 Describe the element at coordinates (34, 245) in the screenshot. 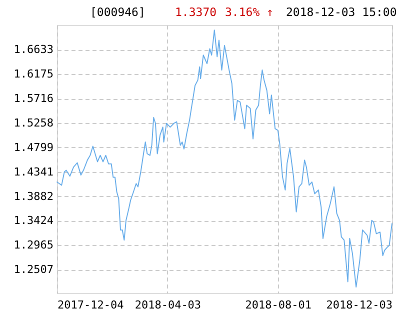

I see `y-tick-label: 1.2965` at that location.